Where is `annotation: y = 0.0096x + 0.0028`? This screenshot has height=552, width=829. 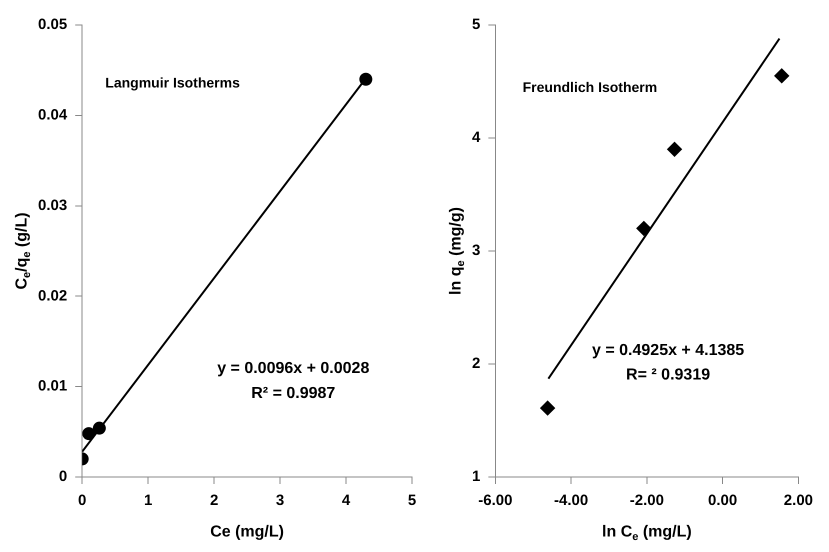 annotation: y = 0.0096x + 0.0028 is located at coordinates (293, 368).